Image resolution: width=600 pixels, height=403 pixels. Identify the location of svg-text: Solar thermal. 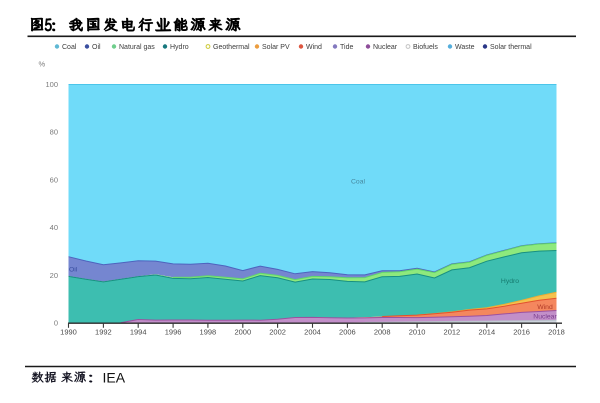
(511, 47).